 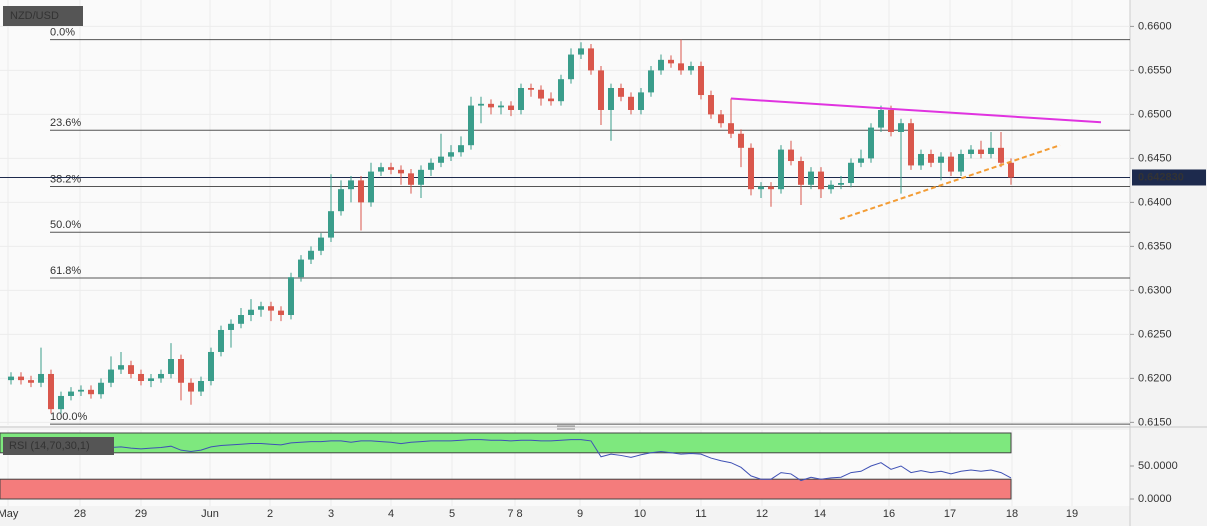 I want to click on overbought-zone, so click(x=506, y=443).